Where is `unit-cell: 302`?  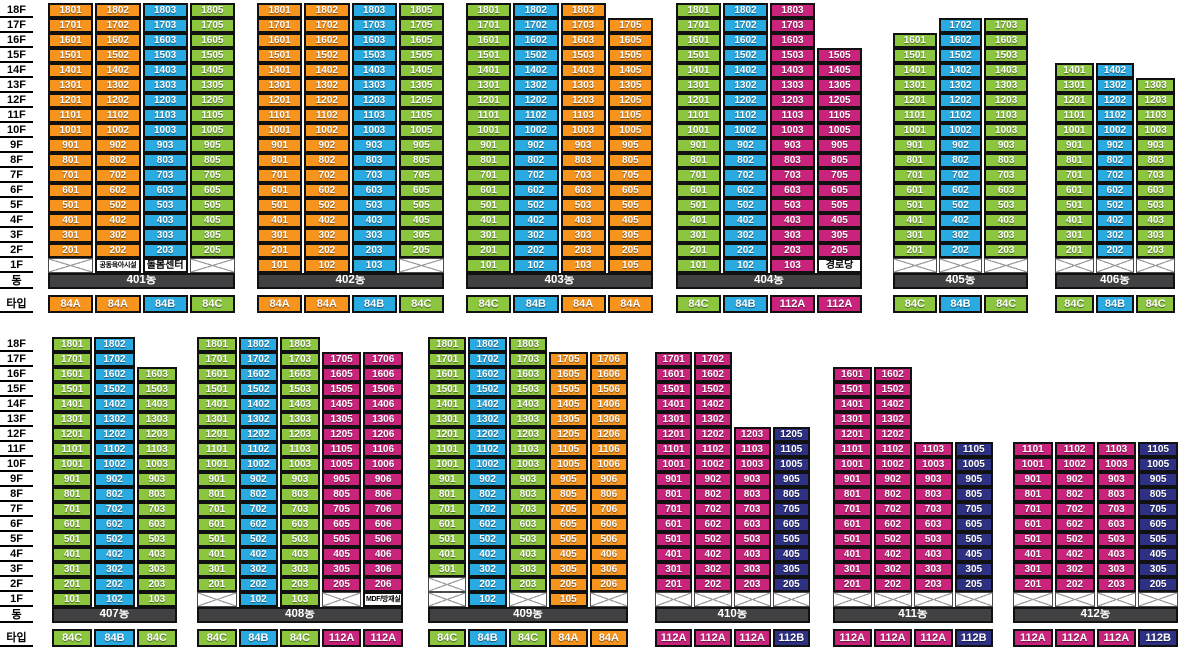 unit-cell: 302 is located at coordinates (892, 569).